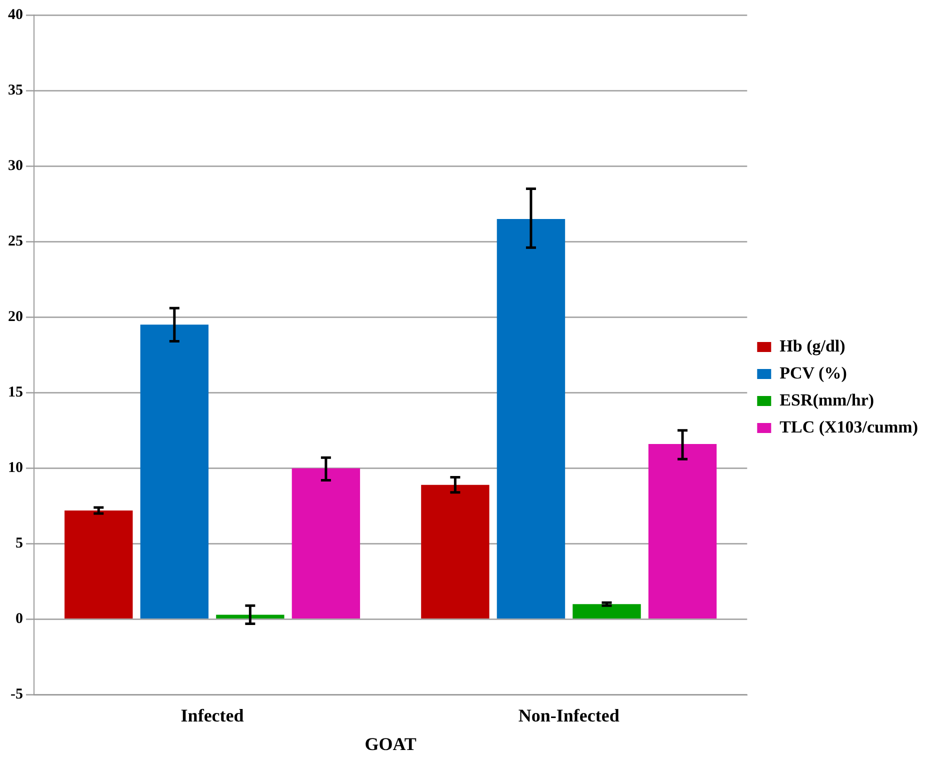 The width and height of the screenshot is (938, 765). What do you see at coordinates (813, 346) in the screenshot?
I see `legend-label: Hb (g/dl)` at bounding box center [813, 346].